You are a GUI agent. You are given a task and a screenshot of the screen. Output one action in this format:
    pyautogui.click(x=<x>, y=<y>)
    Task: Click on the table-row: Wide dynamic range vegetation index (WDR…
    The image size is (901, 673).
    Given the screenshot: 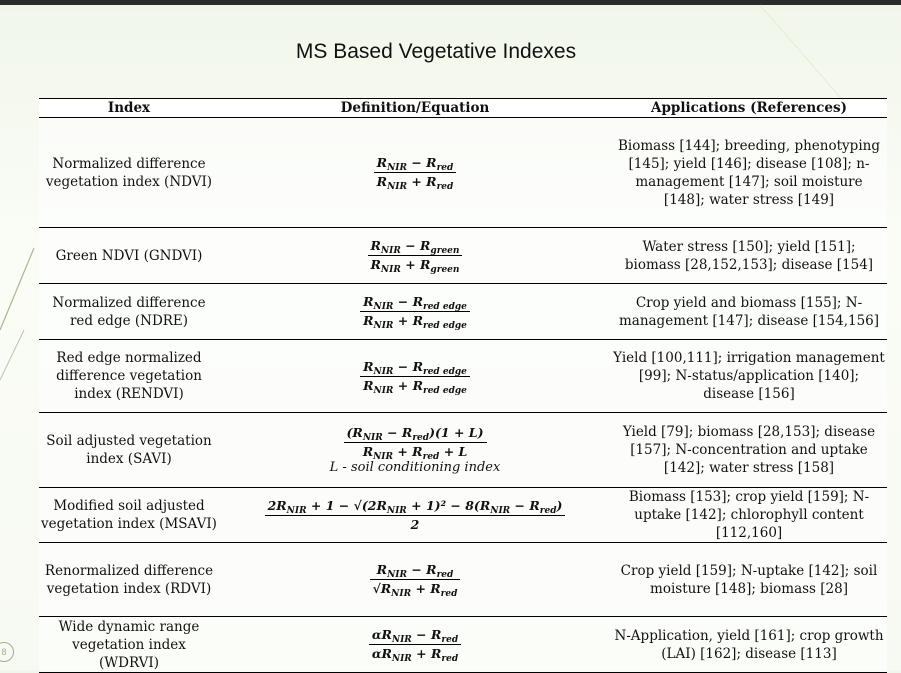 What is the action you would take?
    pyautogui.click(x=463, y=644)
    